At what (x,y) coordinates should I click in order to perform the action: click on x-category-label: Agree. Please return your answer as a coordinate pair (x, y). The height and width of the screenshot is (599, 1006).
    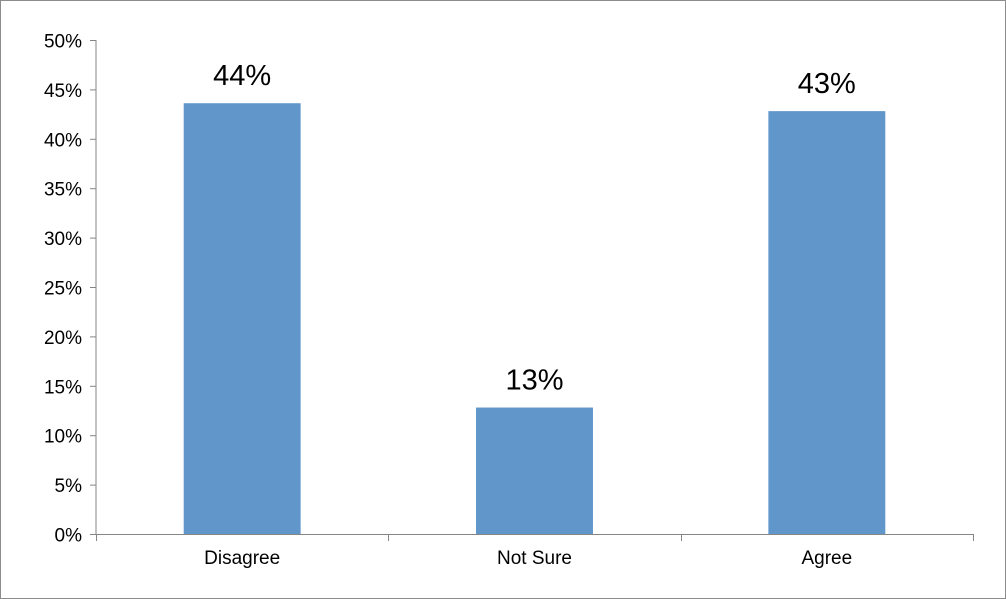
    Looking at the image, I should click on (826, 558).